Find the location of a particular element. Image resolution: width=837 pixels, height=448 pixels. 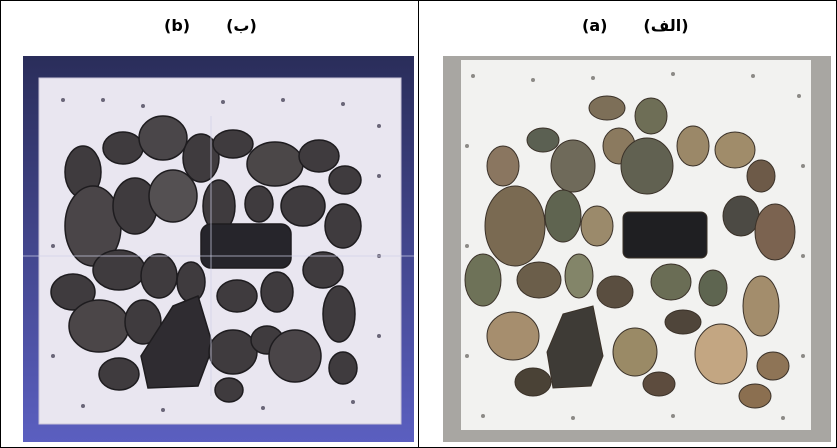

caption-a-arabic: (الف) is located at coordinates (666, 25).